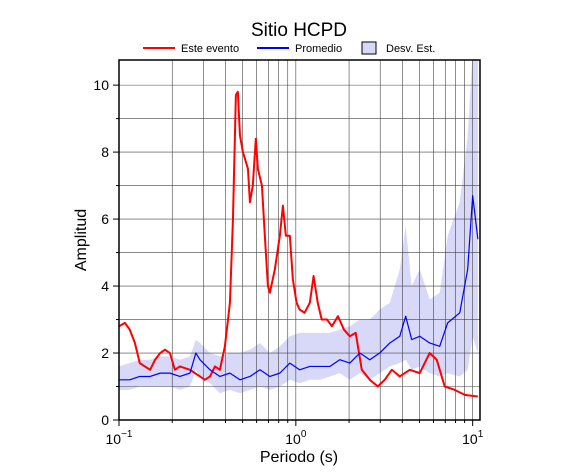 Image resolution: width=586 pixels, height=475 pixels. I want to click on x-tick-label: 10⁰, so click(296, 438).